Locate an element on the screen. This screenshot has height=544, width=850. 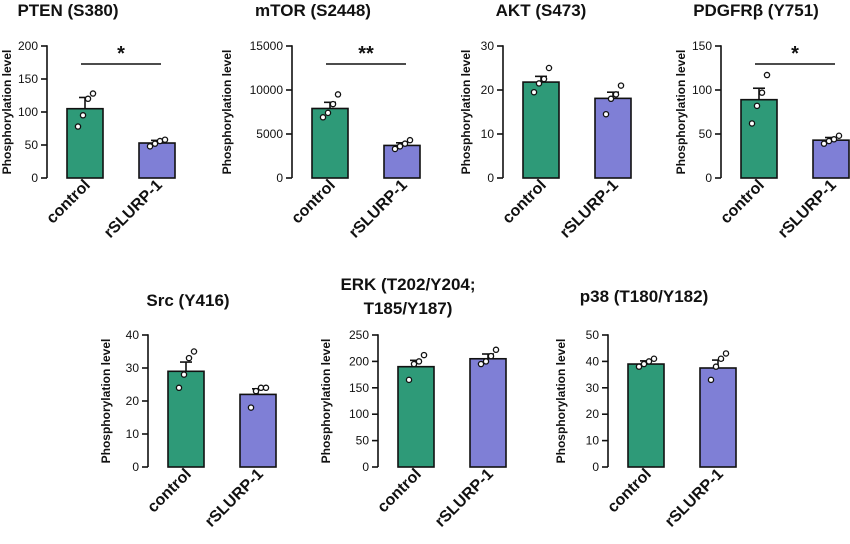
chart-title: ERK (T202/Y204; T185/Y187) is located at coordinates (407, 296).